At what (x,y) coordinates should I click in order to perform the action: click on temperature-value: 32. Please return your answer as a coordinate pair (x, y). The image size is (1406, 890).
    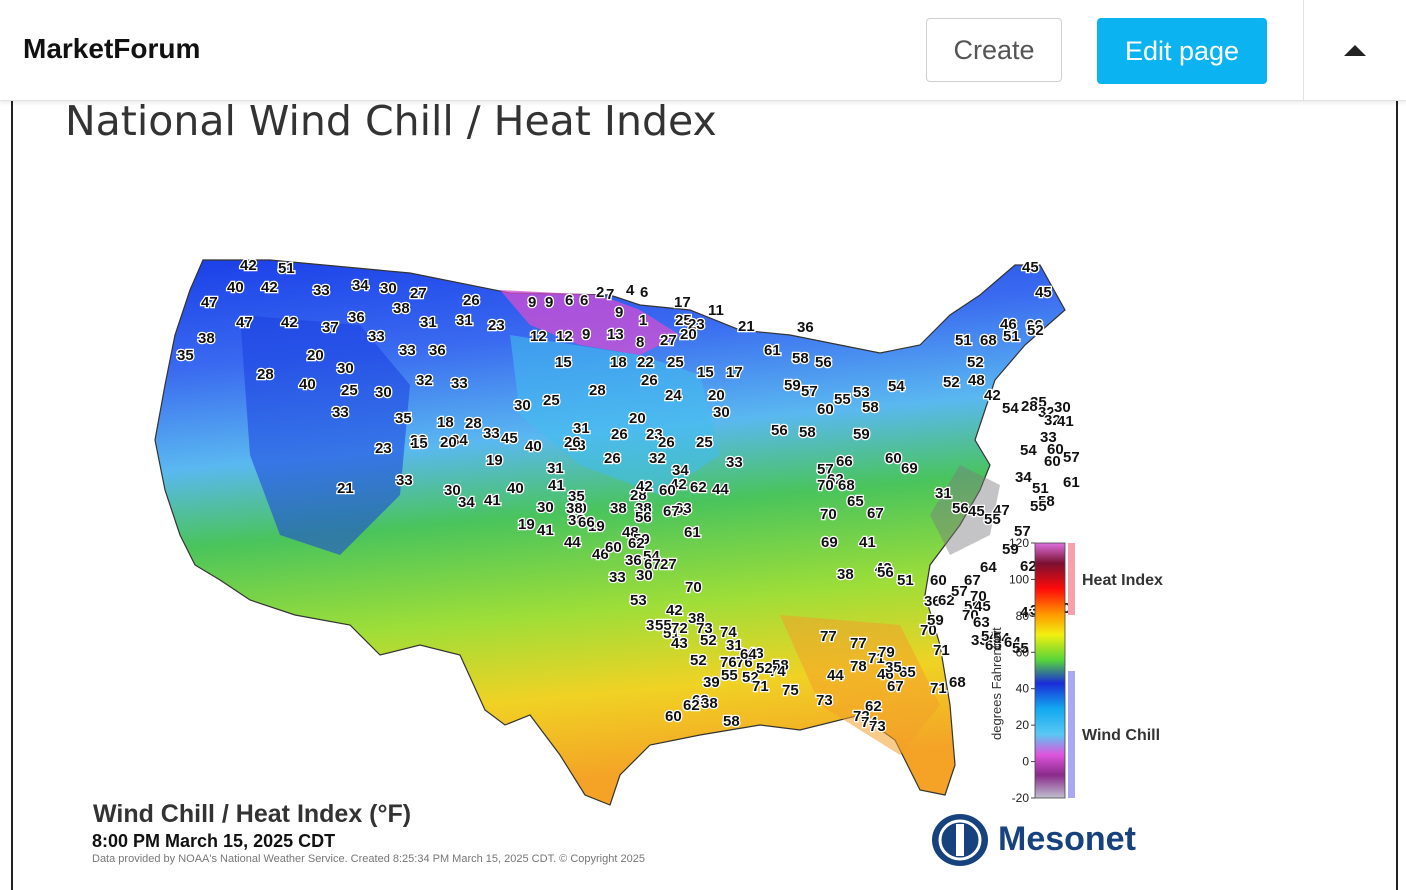
    Looking at the image, I should click on (424, 380).